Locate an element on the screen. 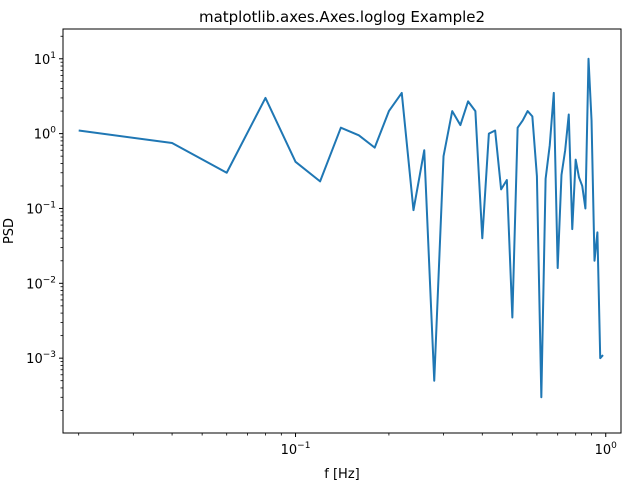 This screenshot has width=632, height=488. y-tick-label: 10¹ is located at coordinates (45, 59).